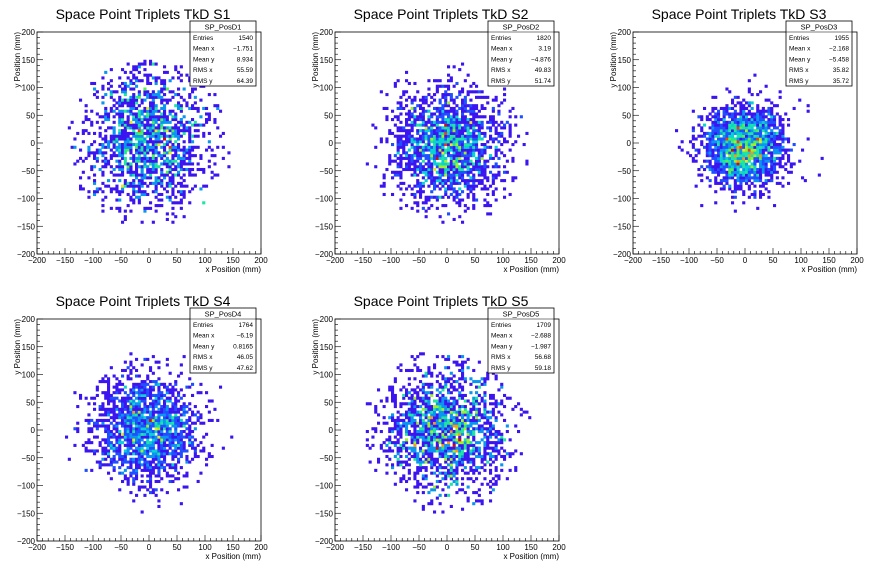 The width and height of the screenshot is (896, 574). Describe the element at coordinates (233, 547) in the screenshot. I see `x-tick-label: 150` at that location.